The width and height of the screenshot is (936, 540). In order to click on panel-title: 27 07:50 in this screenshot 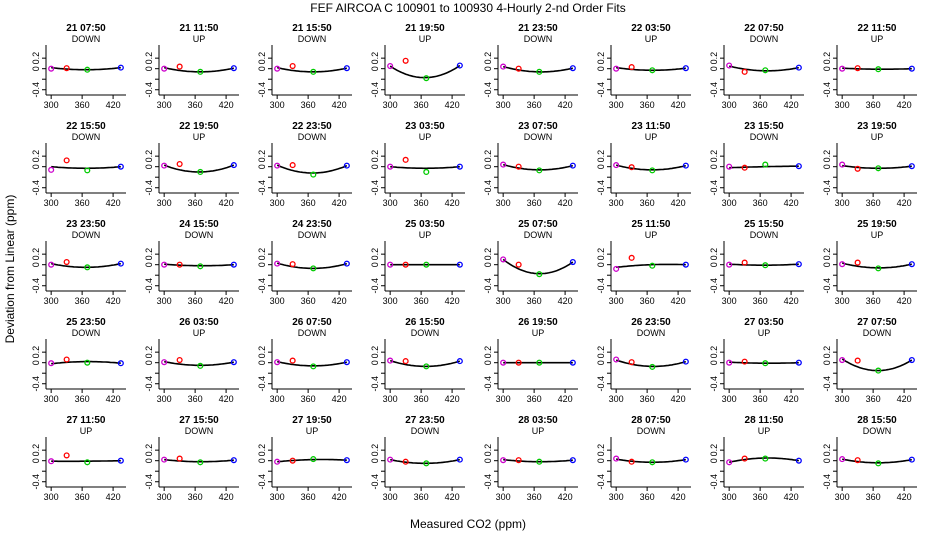, I will do `click(877, 322)`.